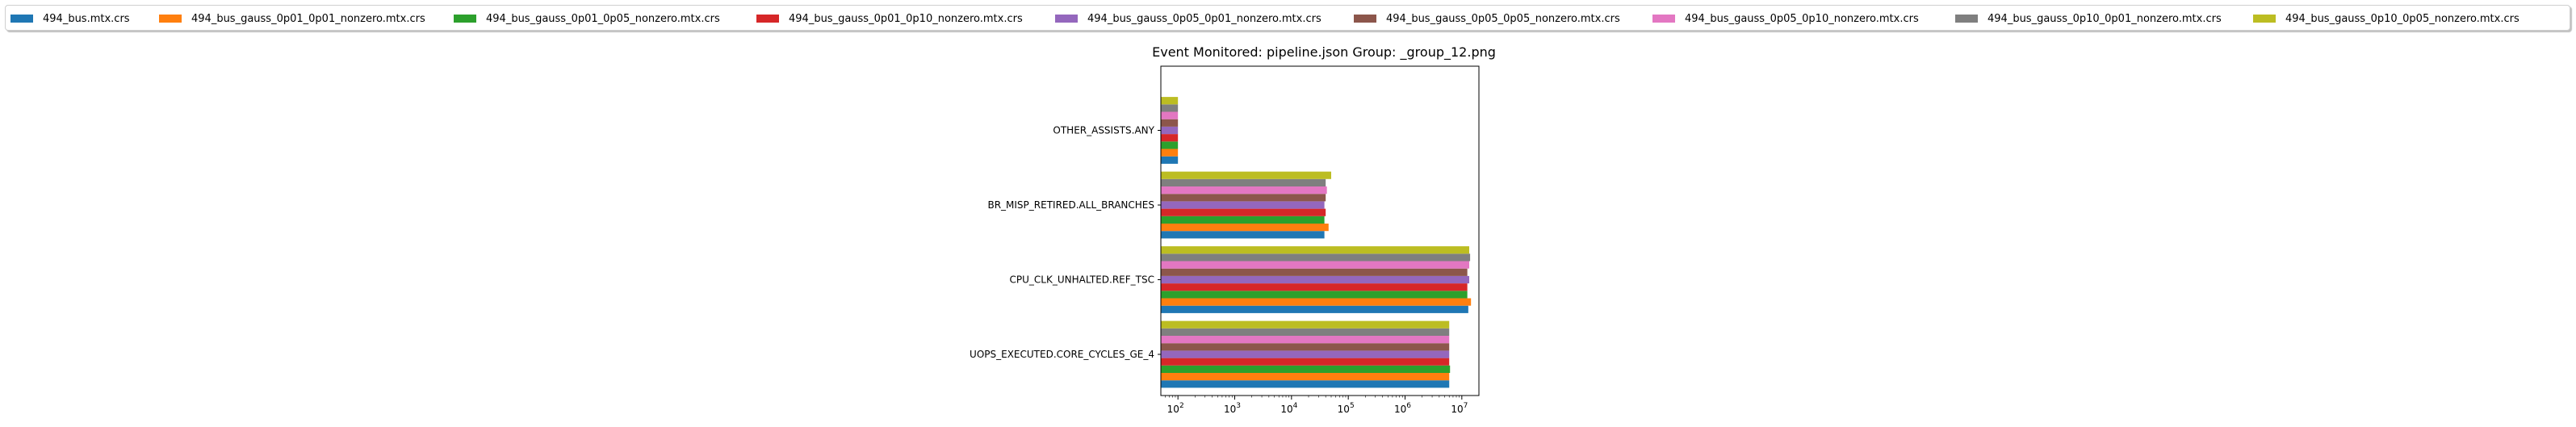 The width and height of the screenshot is (2576, 427). What do you see at coordinates (1170, 145) in the screenshot?
I see `bar-other-assists-any-s2` at bounding box center [1170, 145].